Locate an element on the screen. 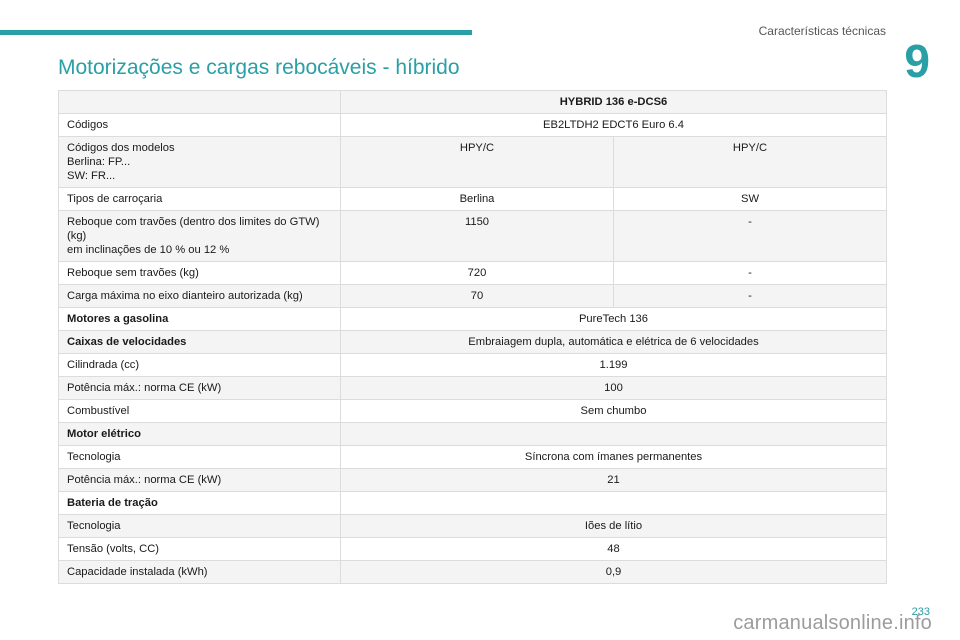  row-value: EB2LTDH2 EDCT6 Euro 6.4 is located at coordinates (613, 125).